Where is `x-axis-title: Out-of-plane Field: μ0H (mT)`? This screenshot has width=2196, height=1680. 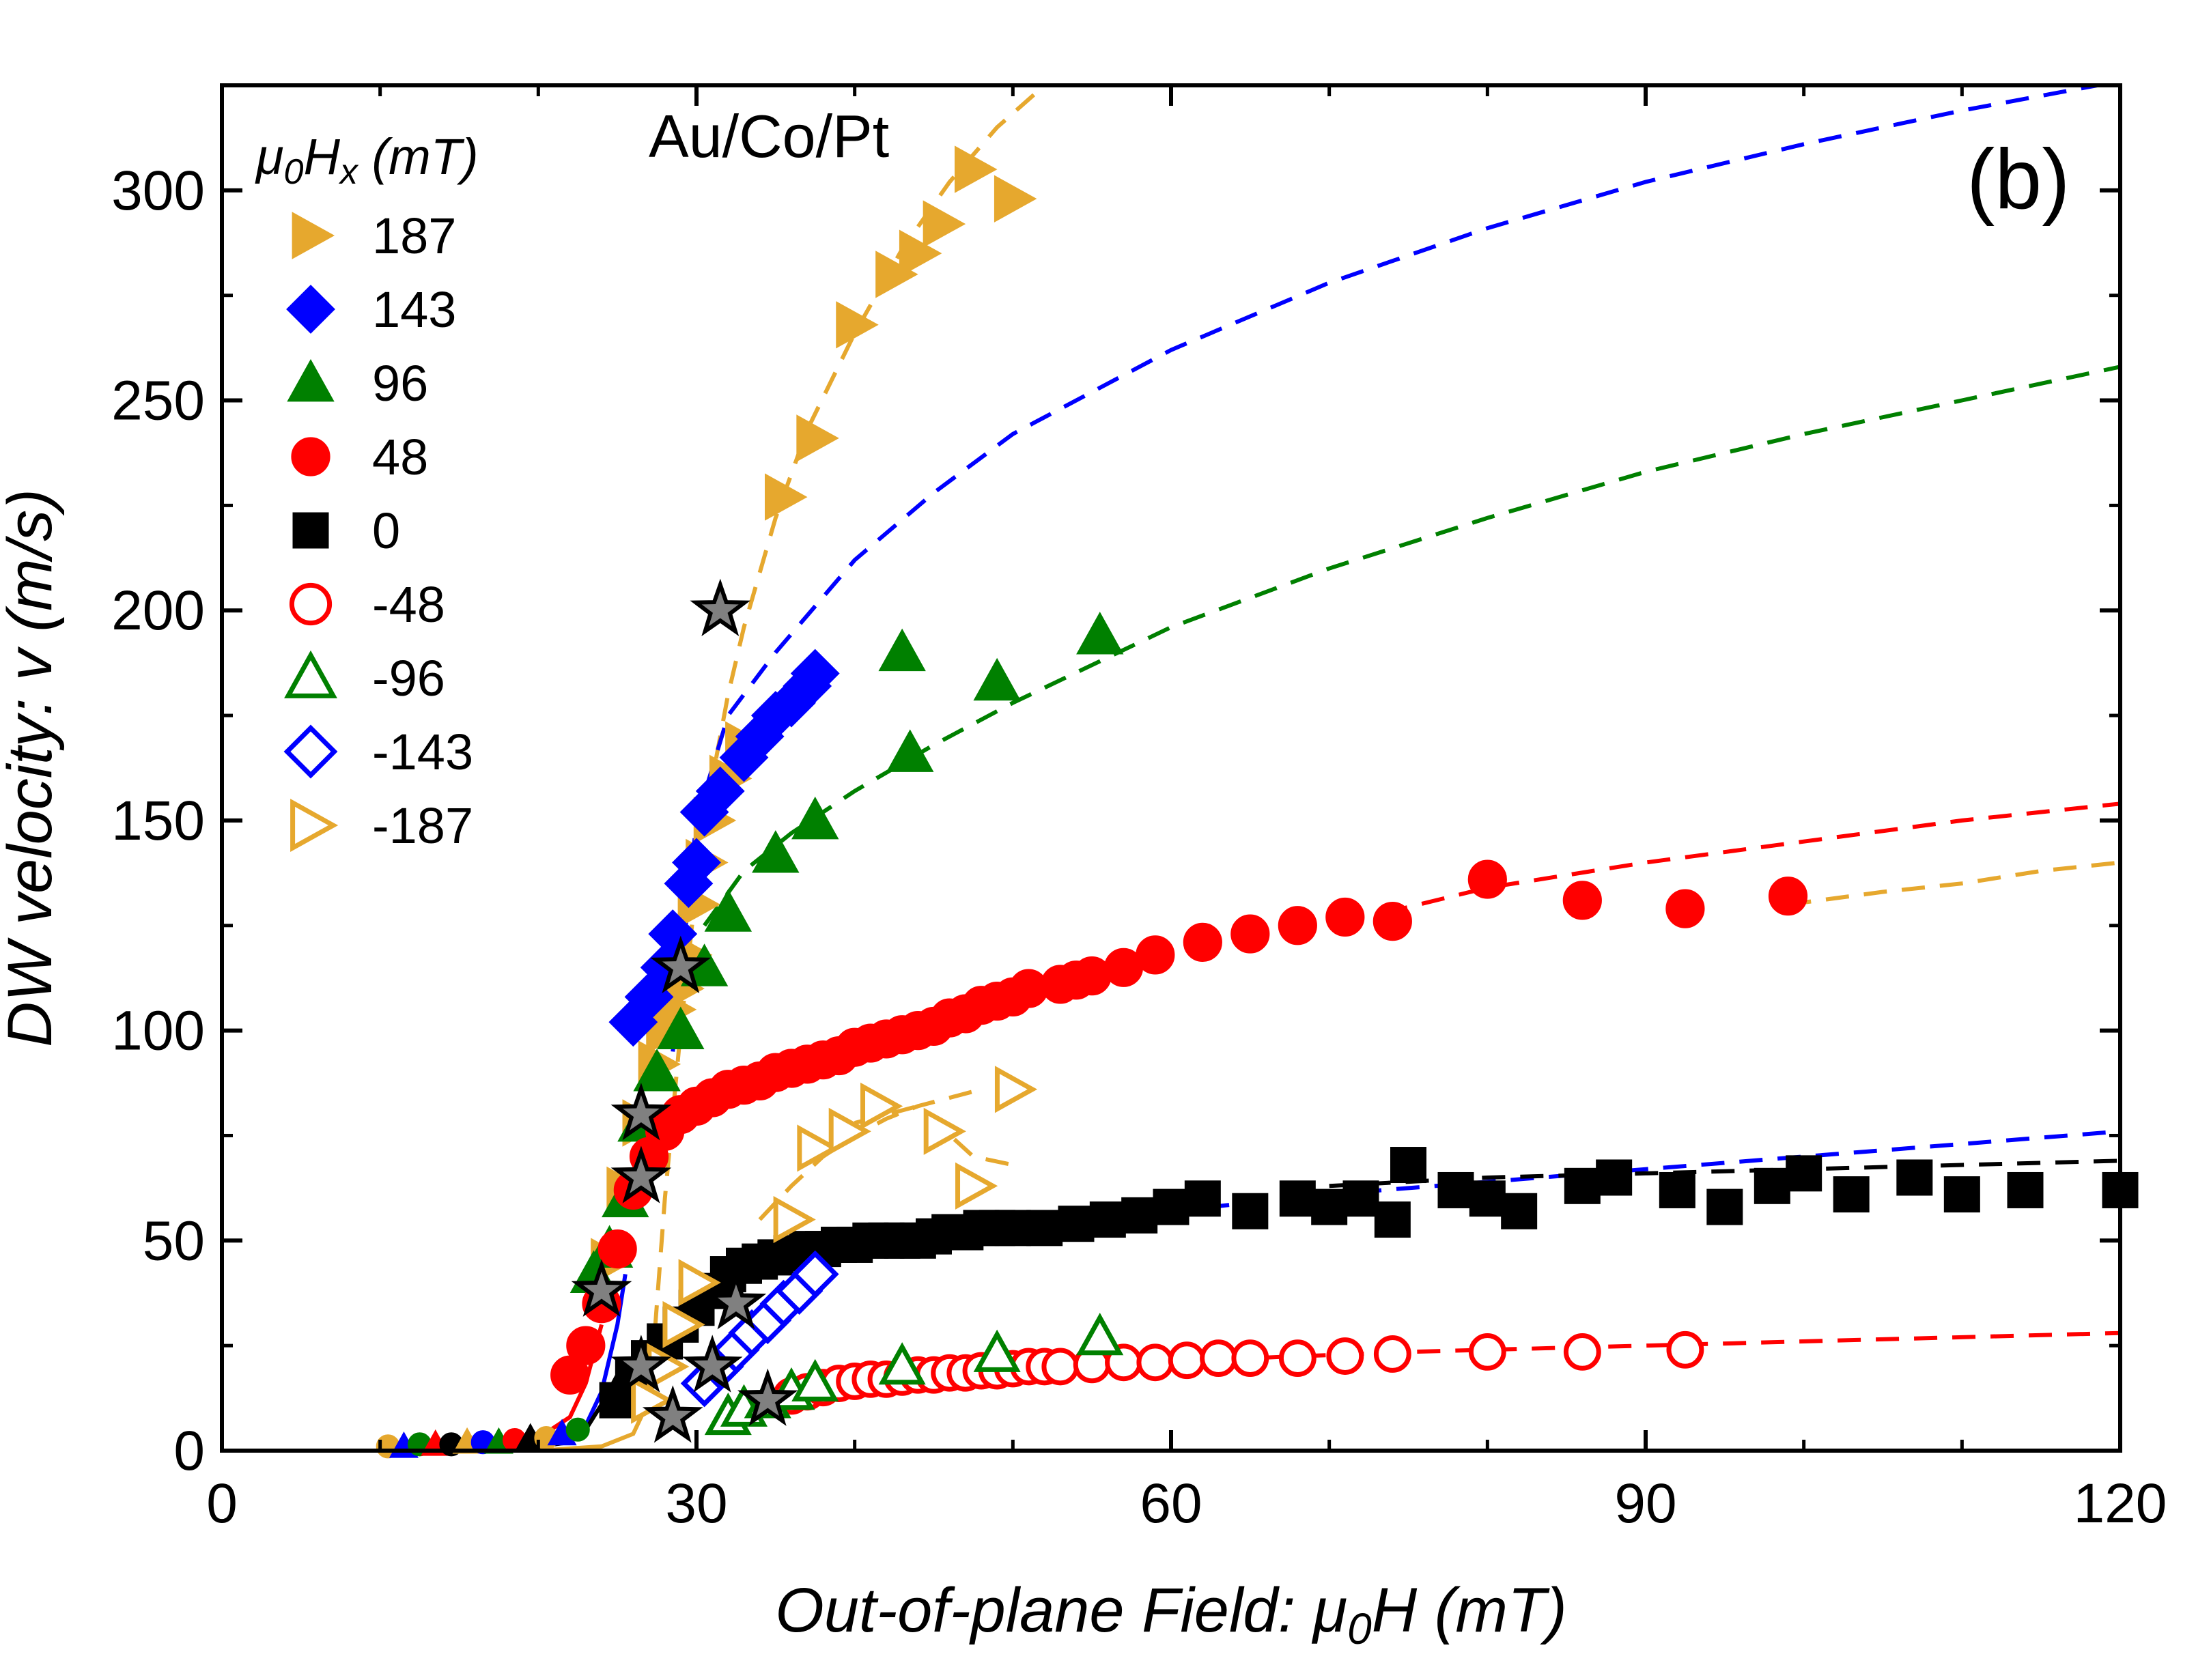
x-axis-title: Out-of-plane Field: μ0H (mT) is located at coordinates (1171, 1614).